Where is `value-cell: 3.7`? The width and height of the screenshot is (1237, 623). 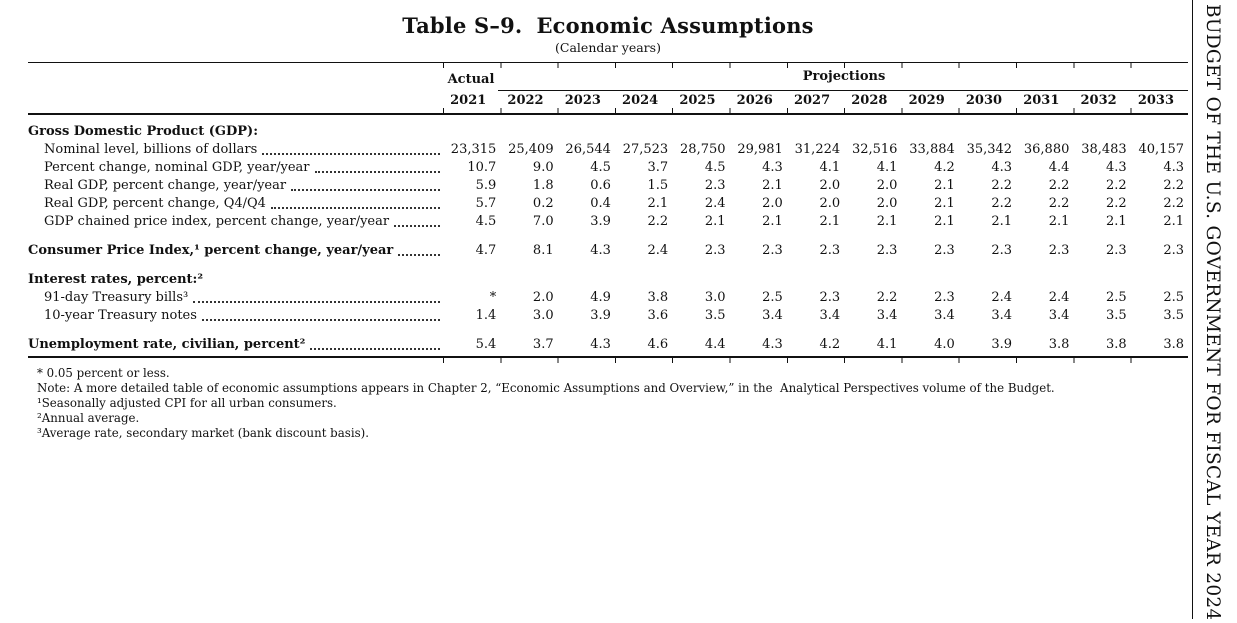
value-cell: 3.7 is located at coordinates (543, 344).